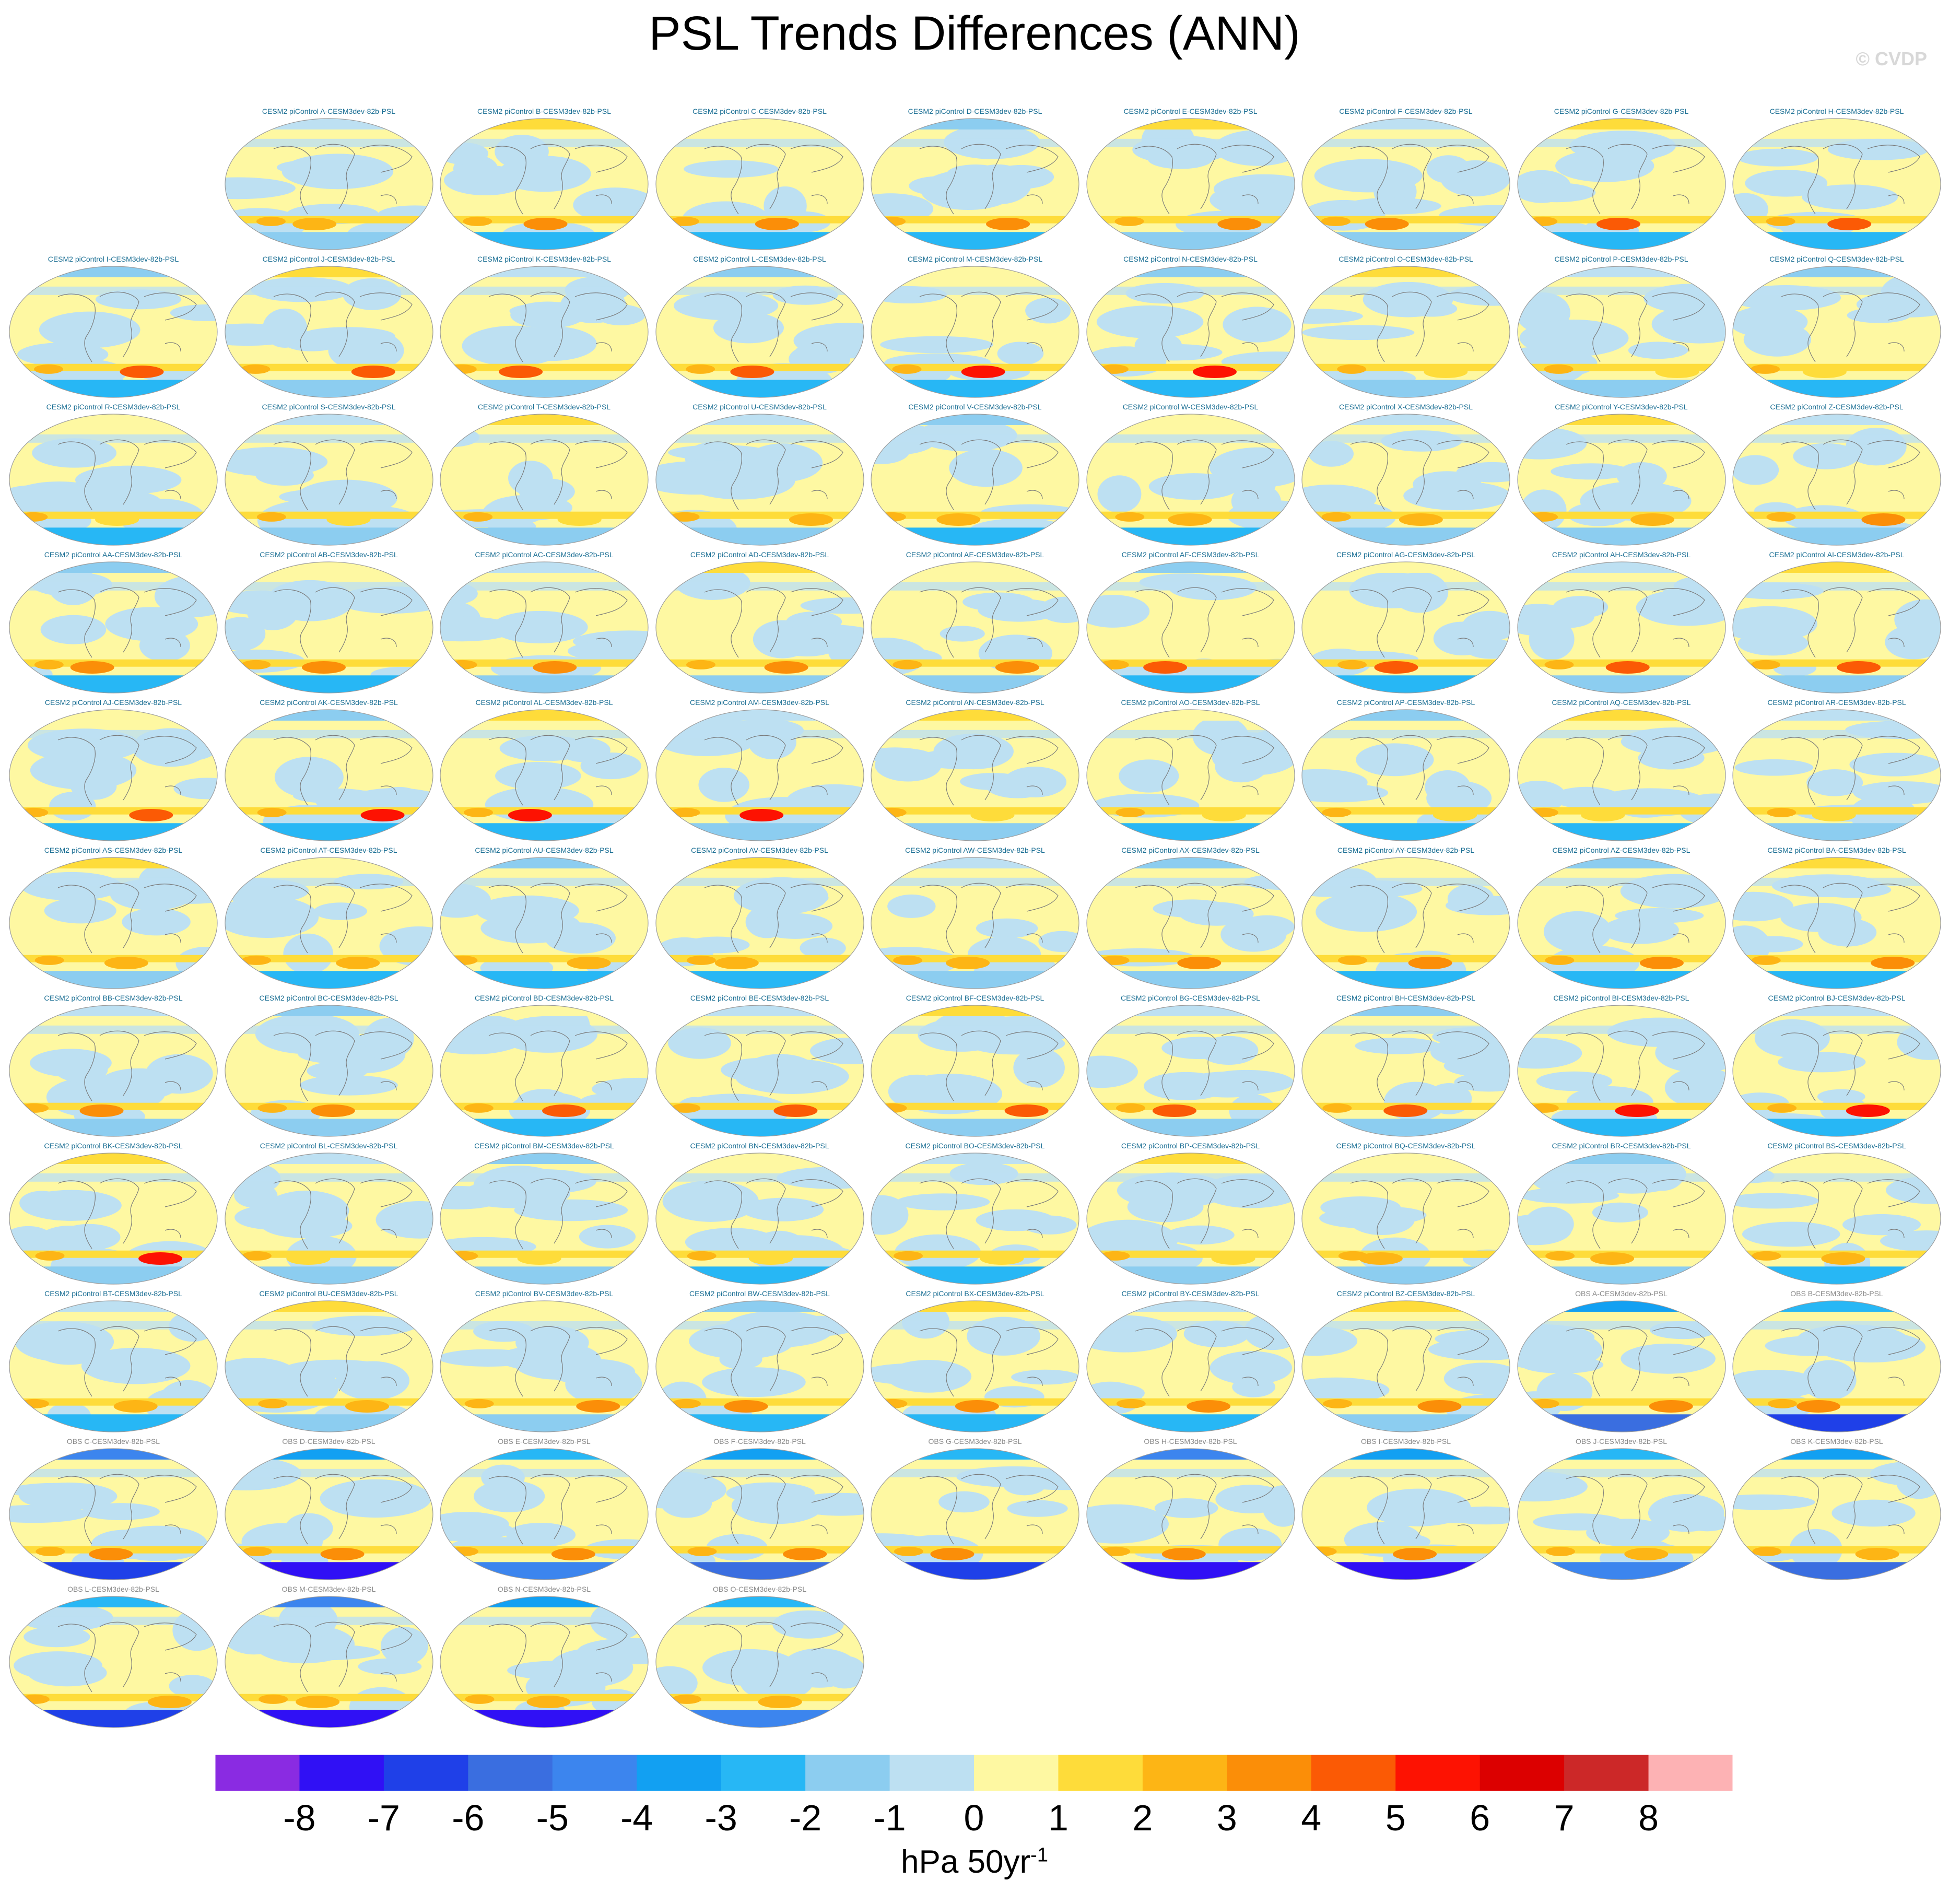 The height and width of the screenshot is (1904, 1949). Describe the element at coordinates (759, 554) in the screenshot. I see `panel-label: CESM2 piControl AD-CESM3dev-82b-PSL` at that location.